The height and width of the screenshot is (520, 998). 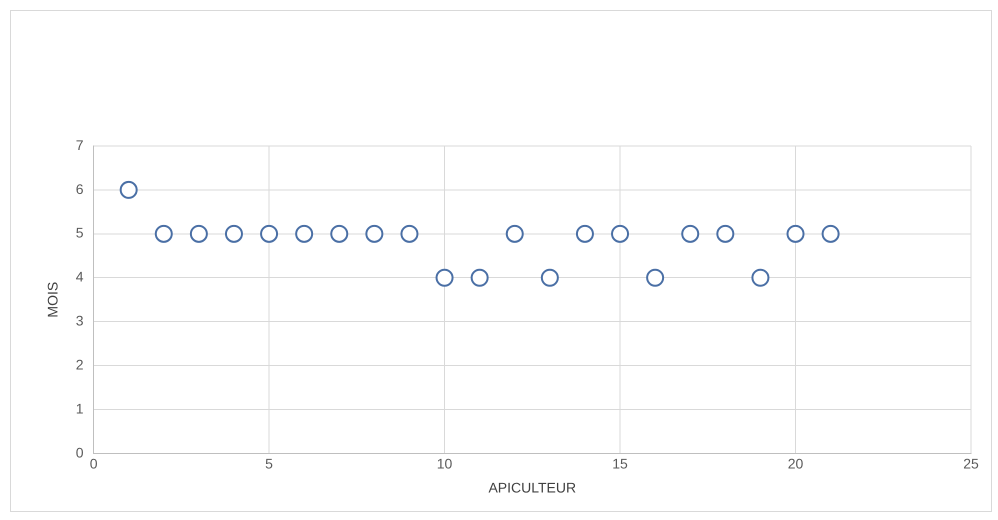 I want to click on x-tick-label: 20, so click(x=796, y=464).